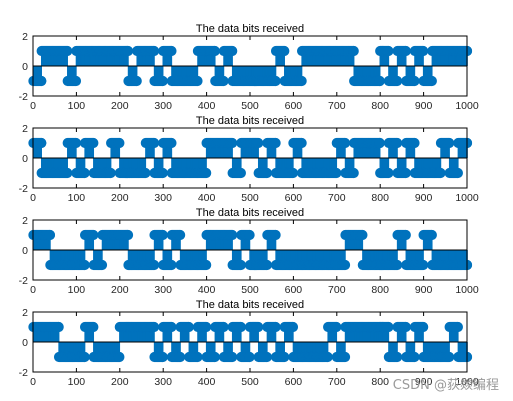 The height and width of the screenshot is (401, 513). I want to click on watermark: CSDN @荻燚编程, so click(445, 385).